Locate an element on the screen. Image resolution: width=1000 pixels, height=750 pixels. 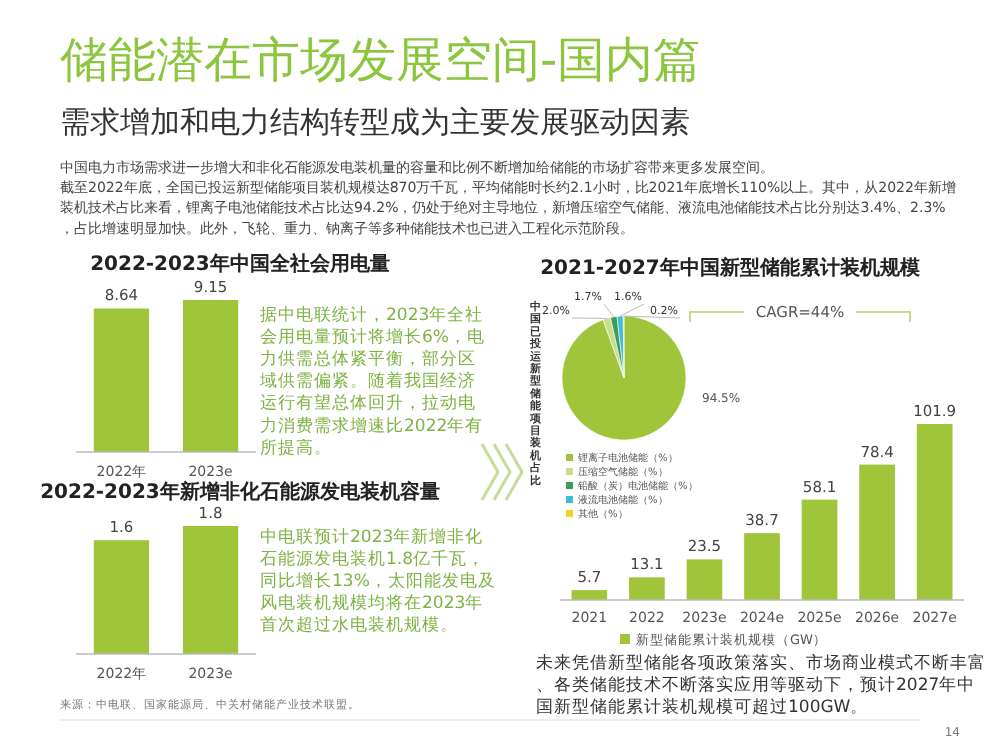
chart-title: 2021-2027年中国新型储能累计装机规模 is located at coordinates (731, 268).